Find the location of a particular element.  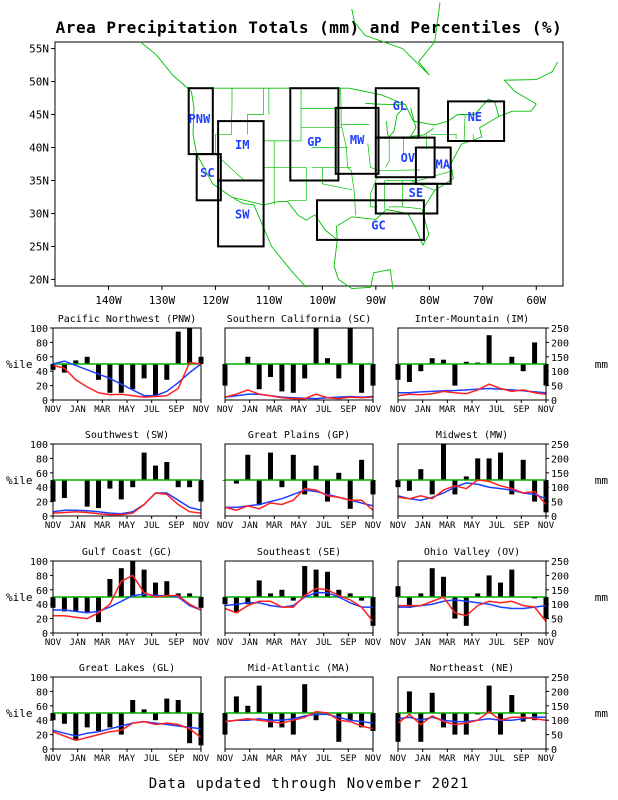

chart-title-4: Great Plains (GP) is located at coordinates (299, 435).